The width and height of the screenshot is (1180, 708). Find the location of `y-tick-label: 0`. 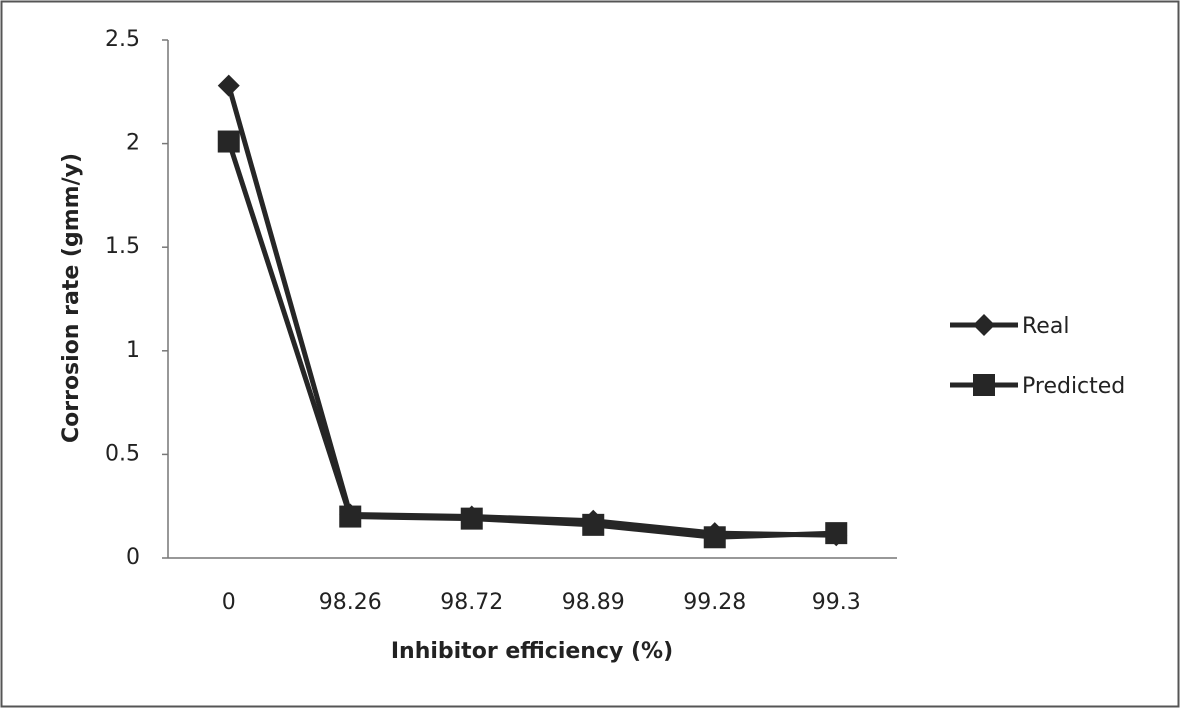

y-tick-label: 0 is located at coordinates (133, 557).